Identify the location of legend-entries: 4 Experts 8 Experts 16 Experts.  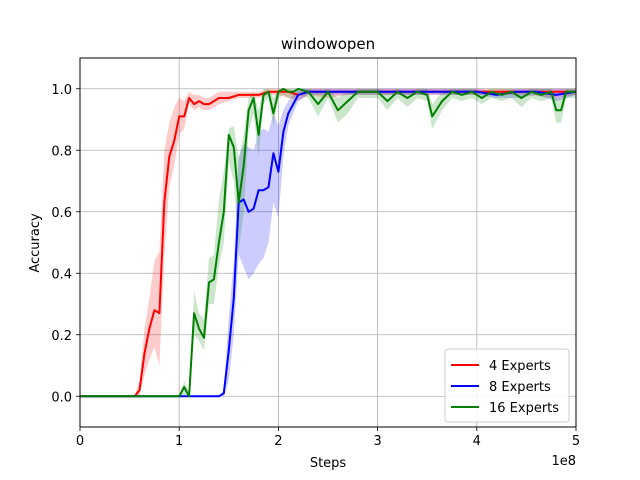
(505, 387).